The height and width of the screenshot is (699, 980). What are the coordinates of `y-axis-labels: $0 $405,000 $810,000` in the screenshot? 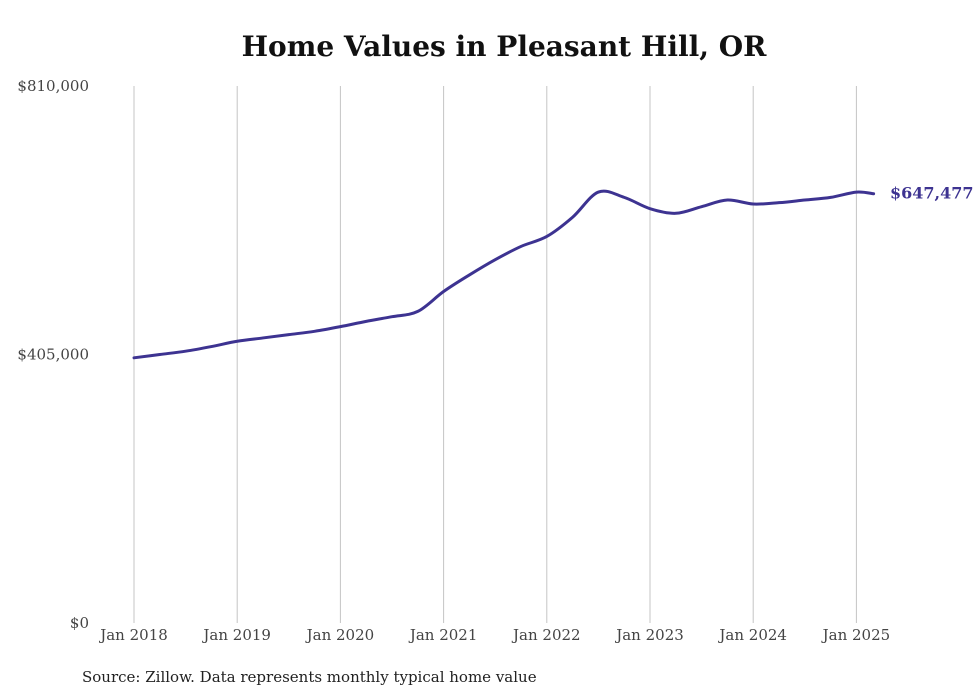 It's located at (53, 354).